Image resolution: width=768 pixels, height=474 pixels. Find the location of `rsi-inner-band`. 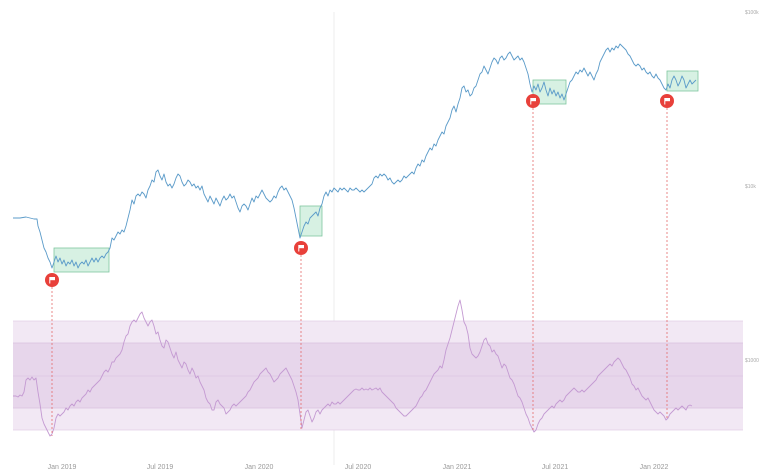

rsi-inner-band is located at coordinates (378, 375).